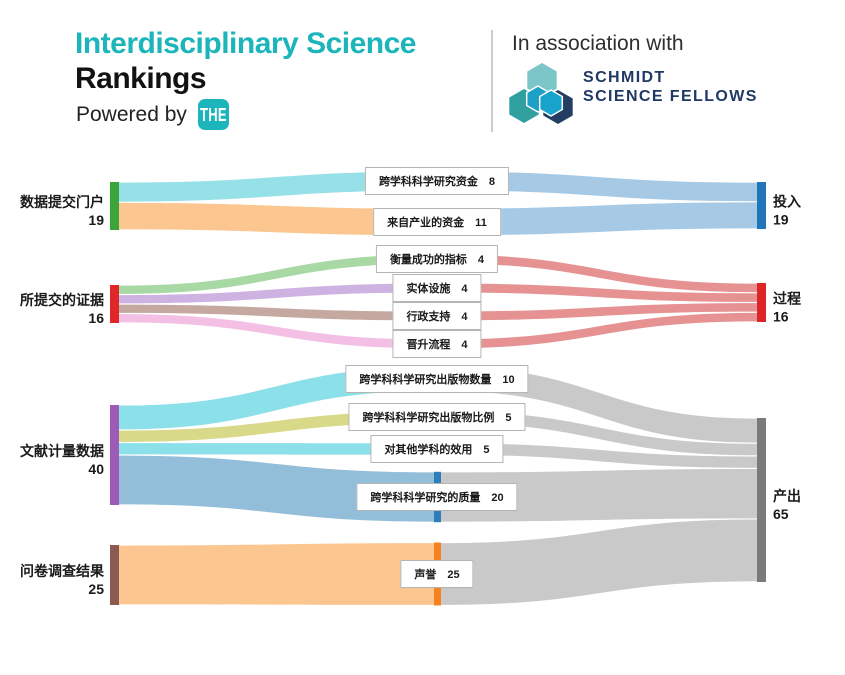 The image size is (845, 675). What do you see at coordinates (781, 220) in the screenshot?
I see `target-value-input: 19` at bounding box center [781, 220].